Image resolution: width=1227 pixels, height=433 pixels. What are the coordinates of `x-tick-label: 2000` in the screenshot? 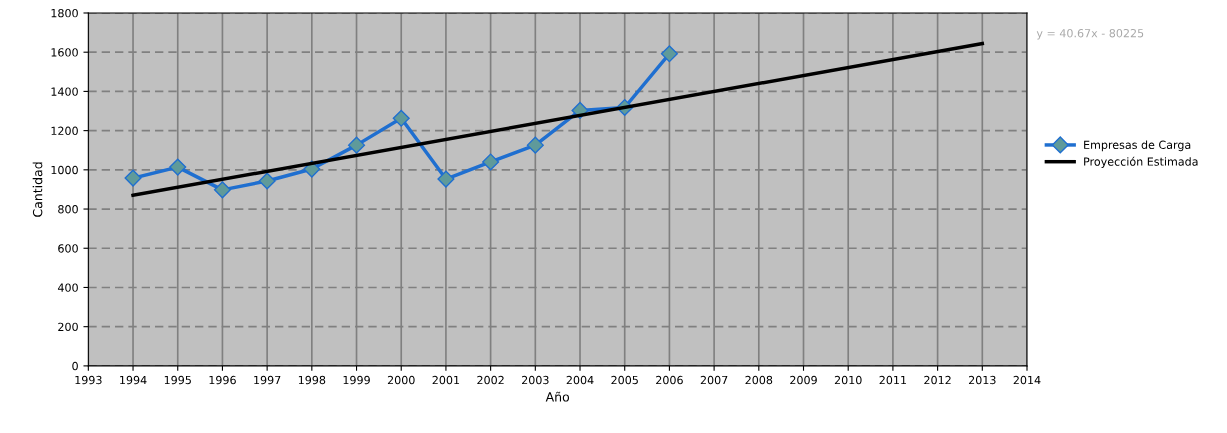 It's located at (401, 380).